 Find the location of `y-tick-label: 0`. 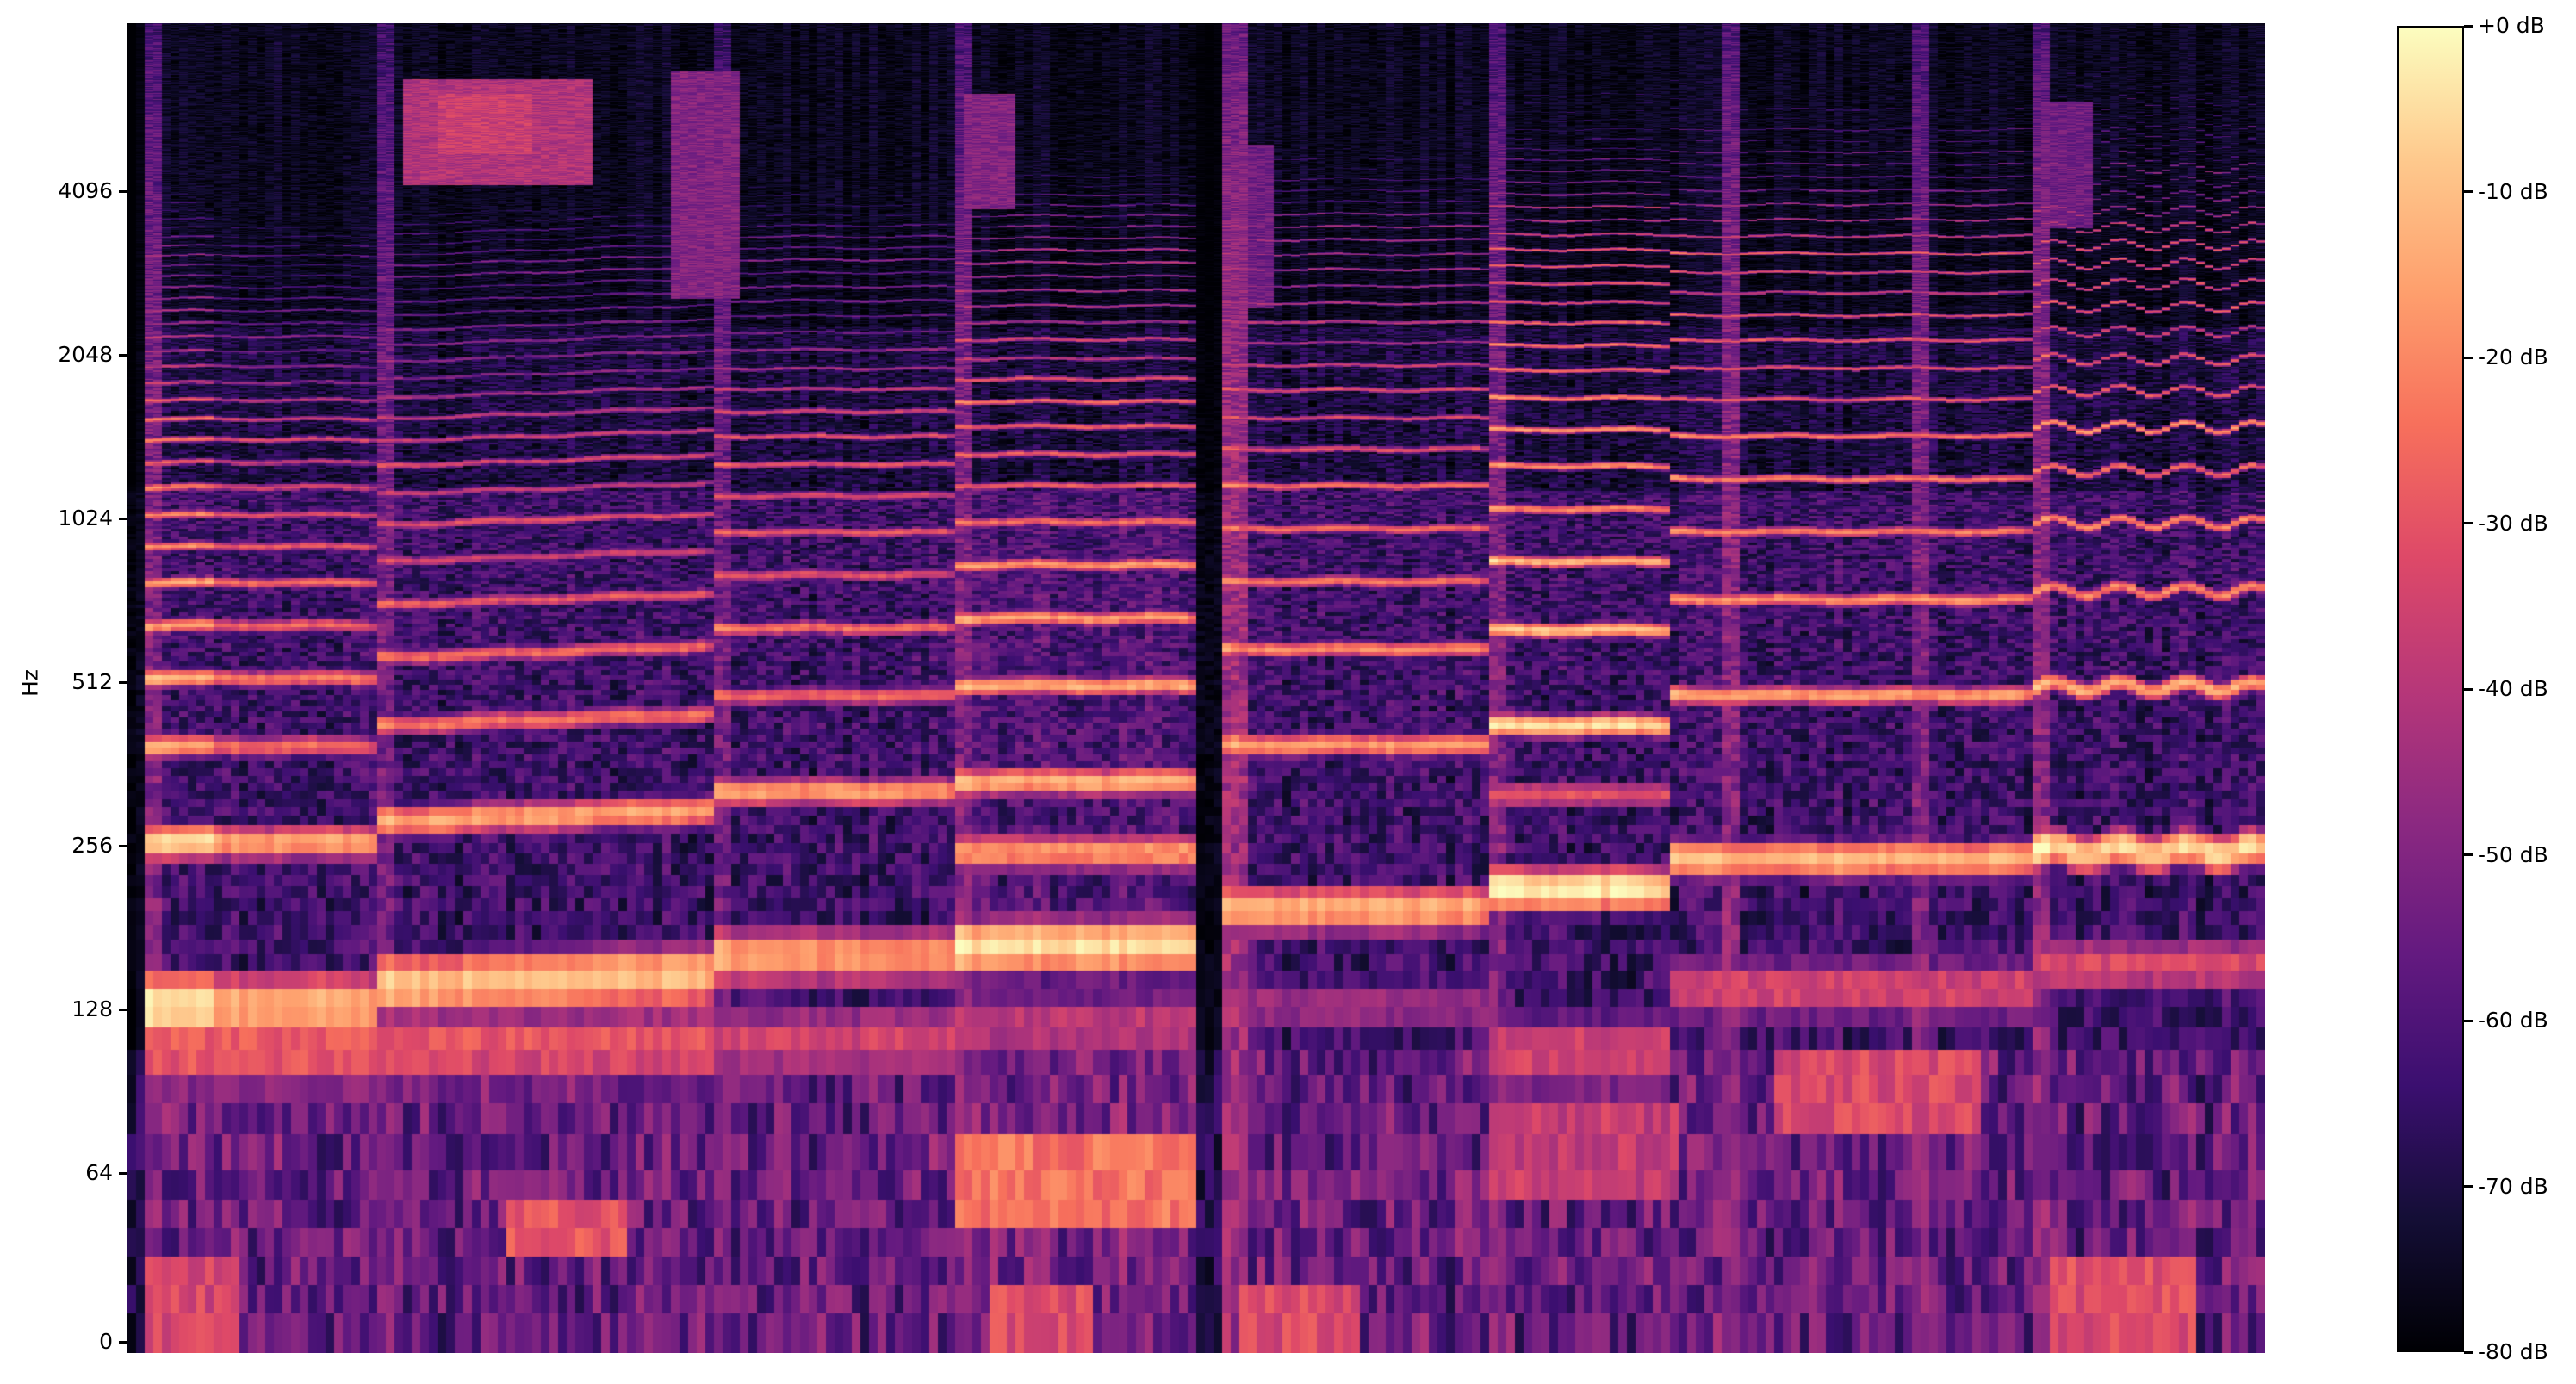

y-tick-label: 0 is located at coordinates (106, 1341).